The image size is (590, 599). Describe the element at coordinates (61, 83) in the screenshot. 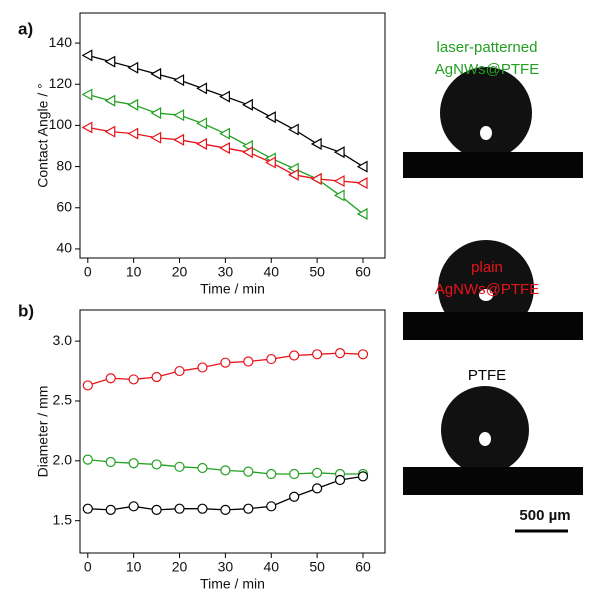

I see `y-tick-label: 120` at that location.